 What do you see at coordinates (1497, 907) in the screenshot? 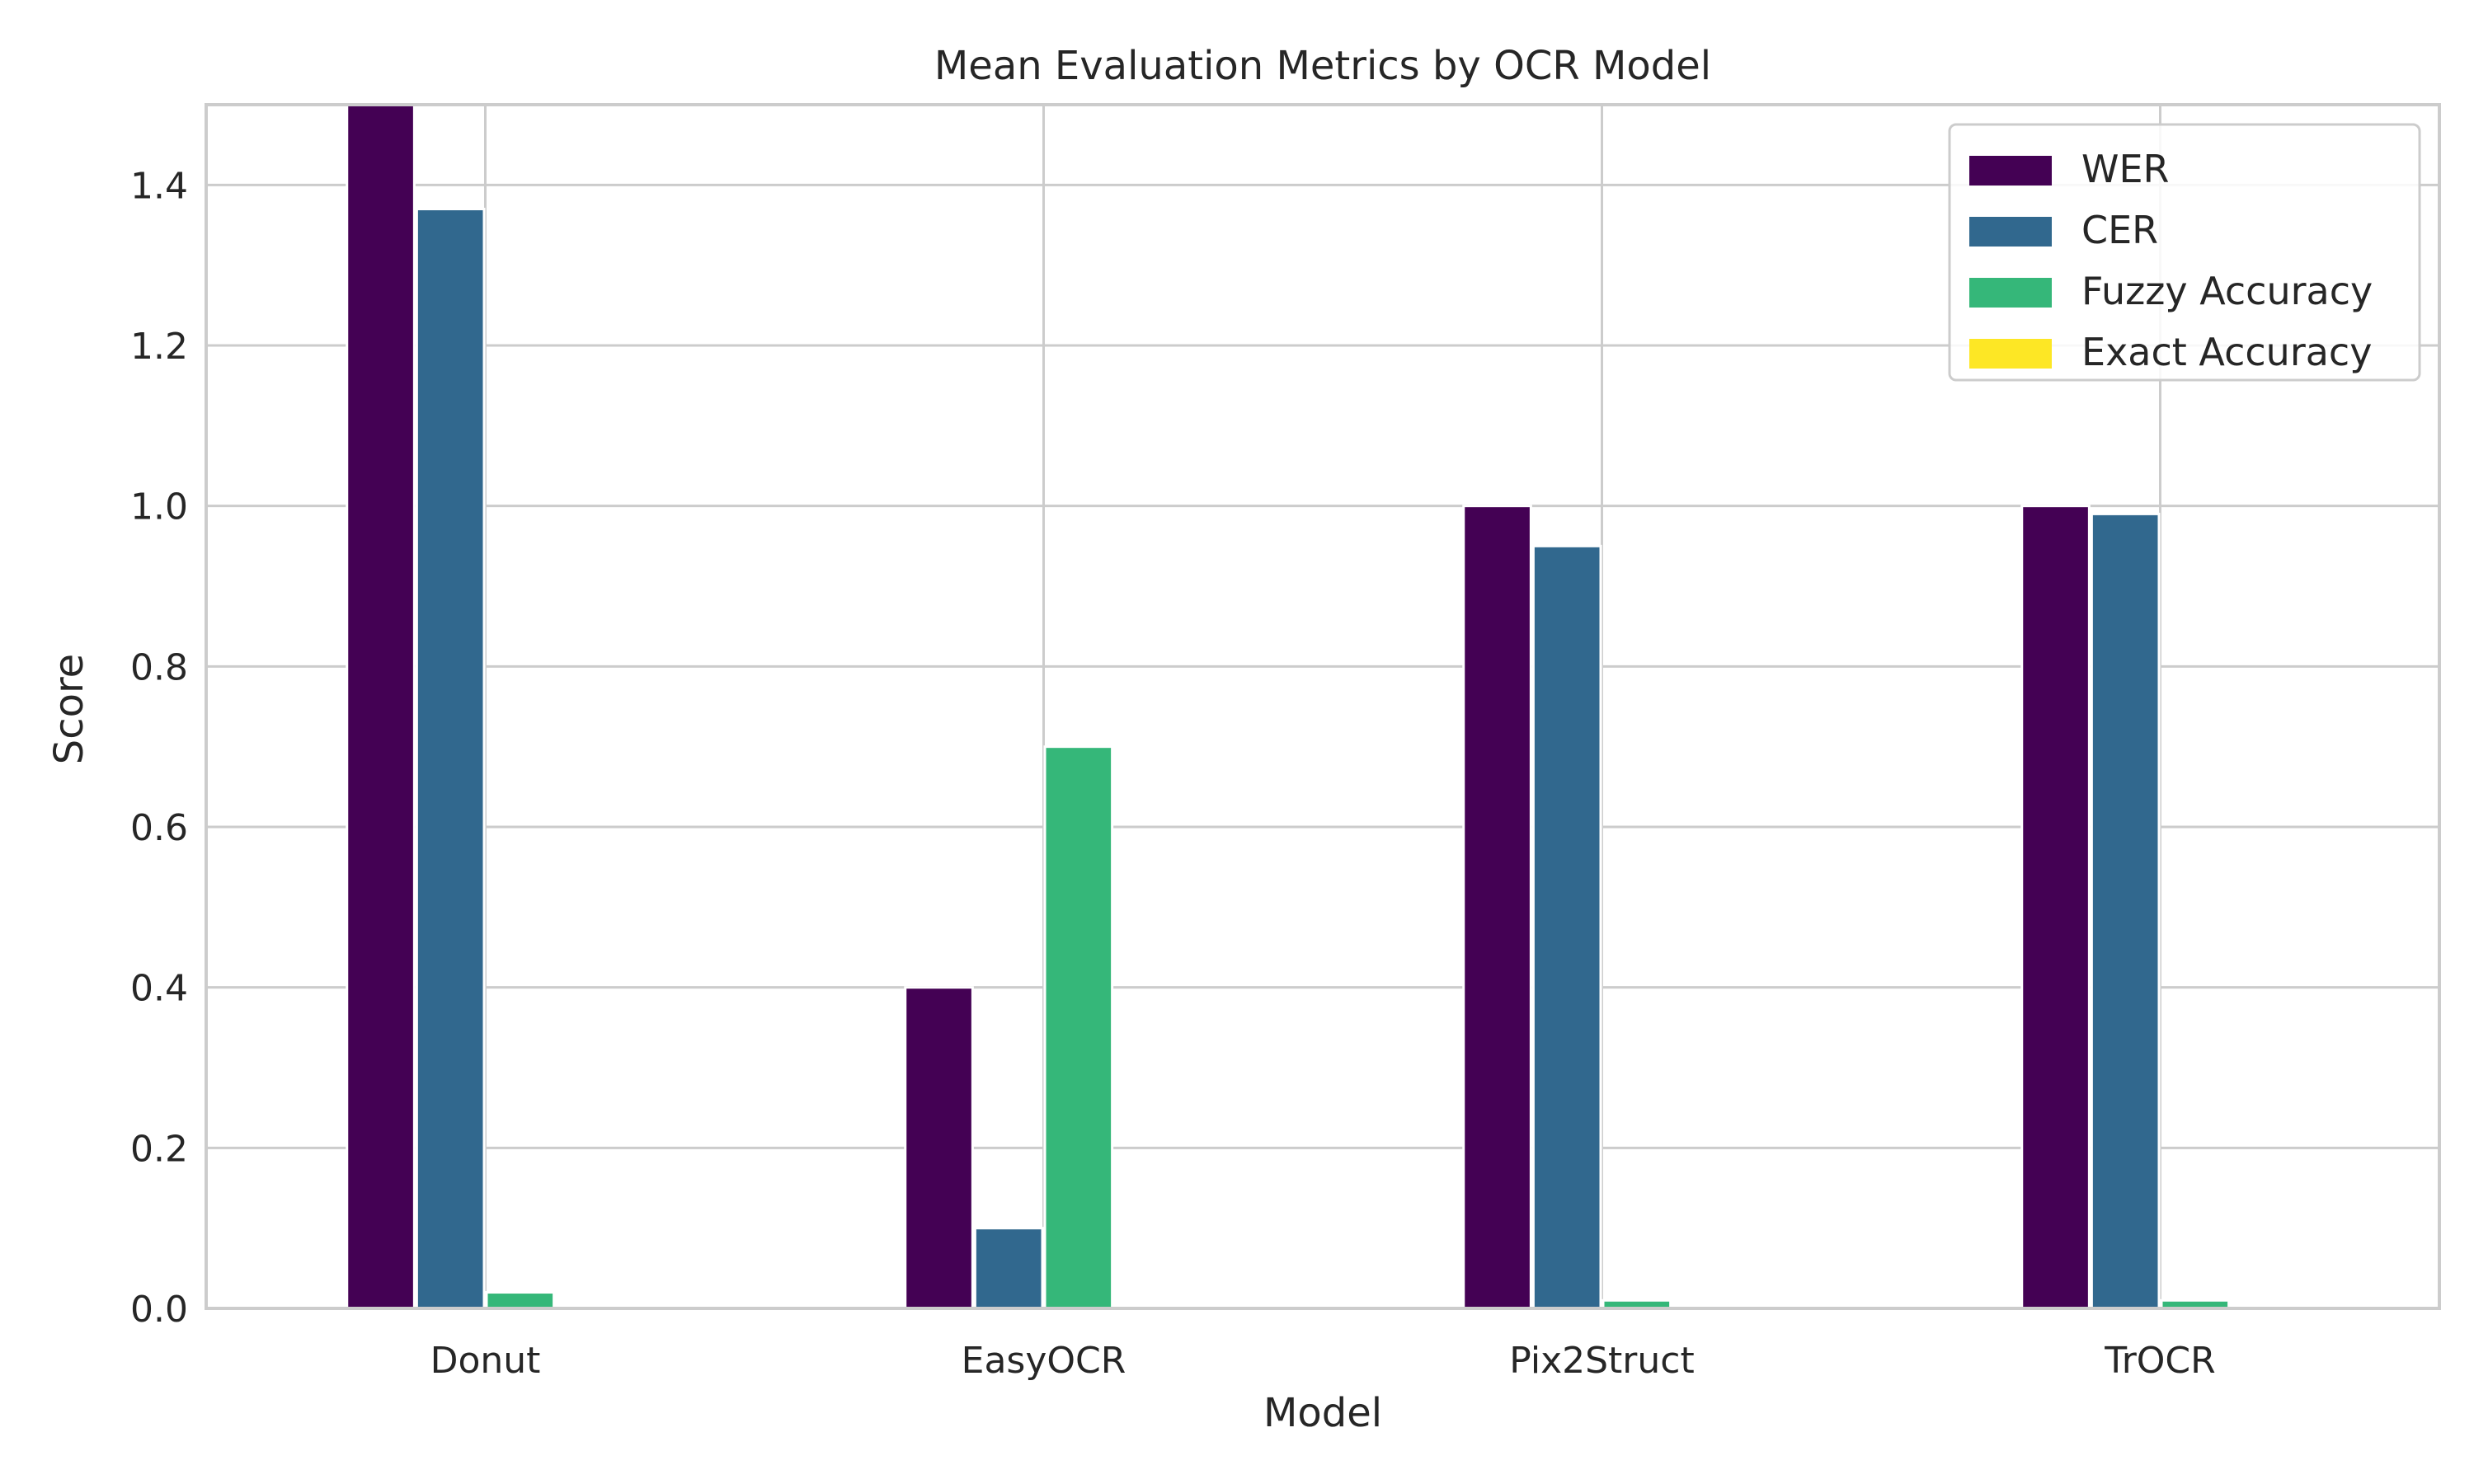
I see `bar-wer-pix2struct` at bounding box center [1497, 907].